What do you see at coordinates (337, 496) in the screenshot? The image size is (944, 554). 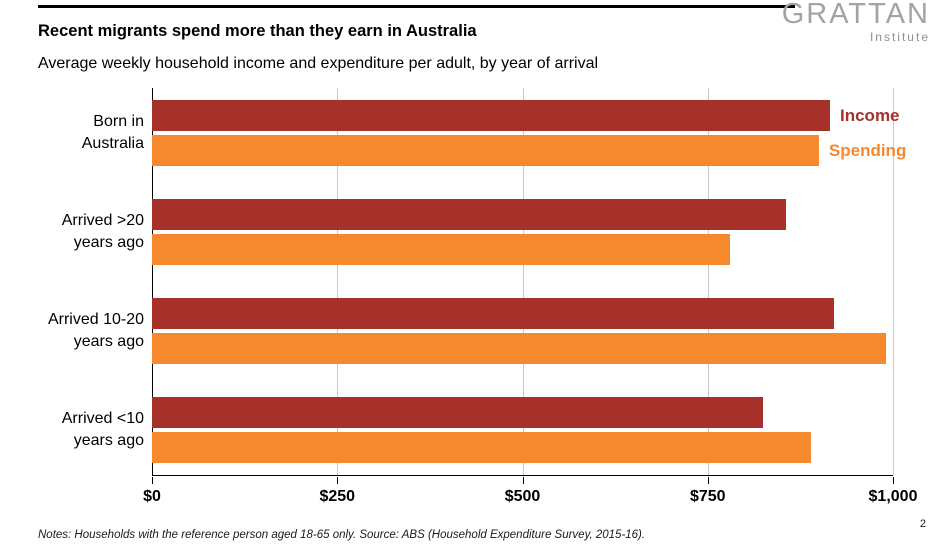 I see `x-tick-label: $250` at bounding box center [337, 496].